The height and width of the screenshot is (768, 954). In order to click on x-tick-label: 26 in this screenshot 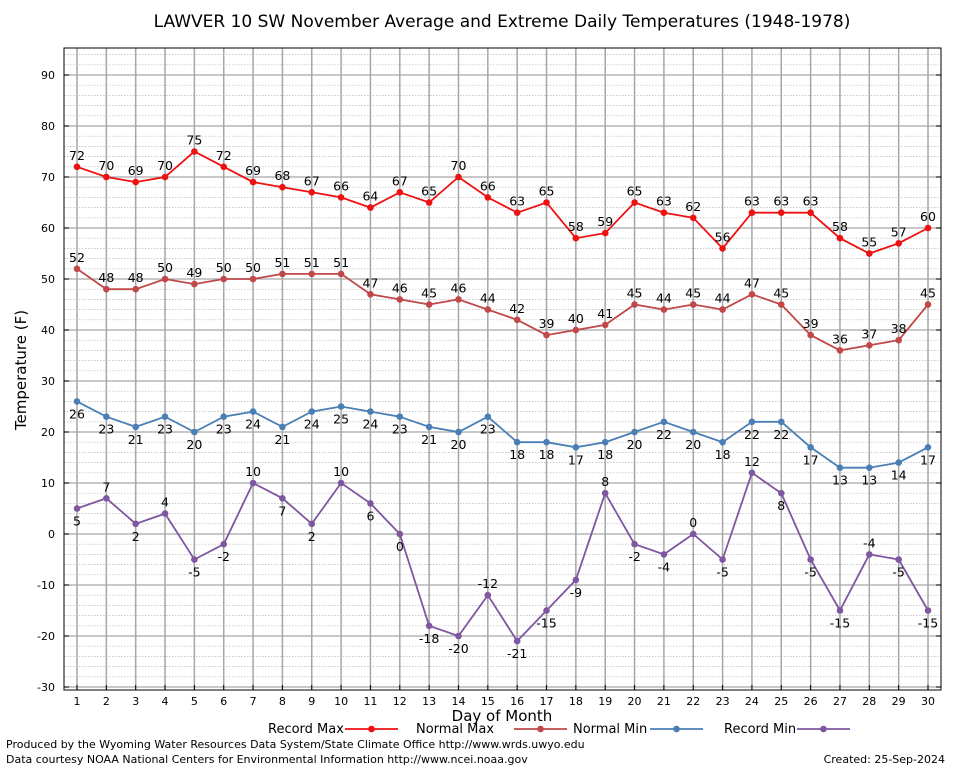, I will do `click(811, 701)`.